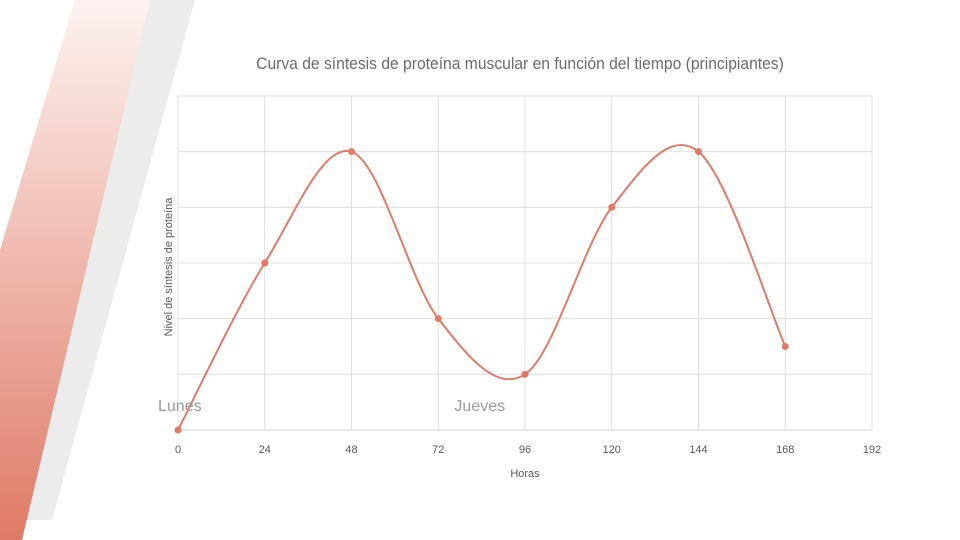 This screenshot has width=960, height=540. Describe the element at coordinates (698, 450) in the screenshot. I see `x-tick-label: 144` at that location.